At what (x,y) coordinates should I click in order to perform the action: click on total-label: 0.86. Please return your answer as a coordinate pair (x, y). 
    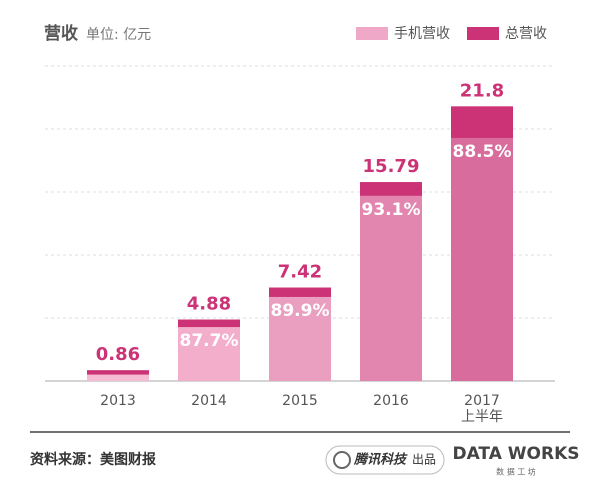
    Looking at the image, I should click on (118, 354).